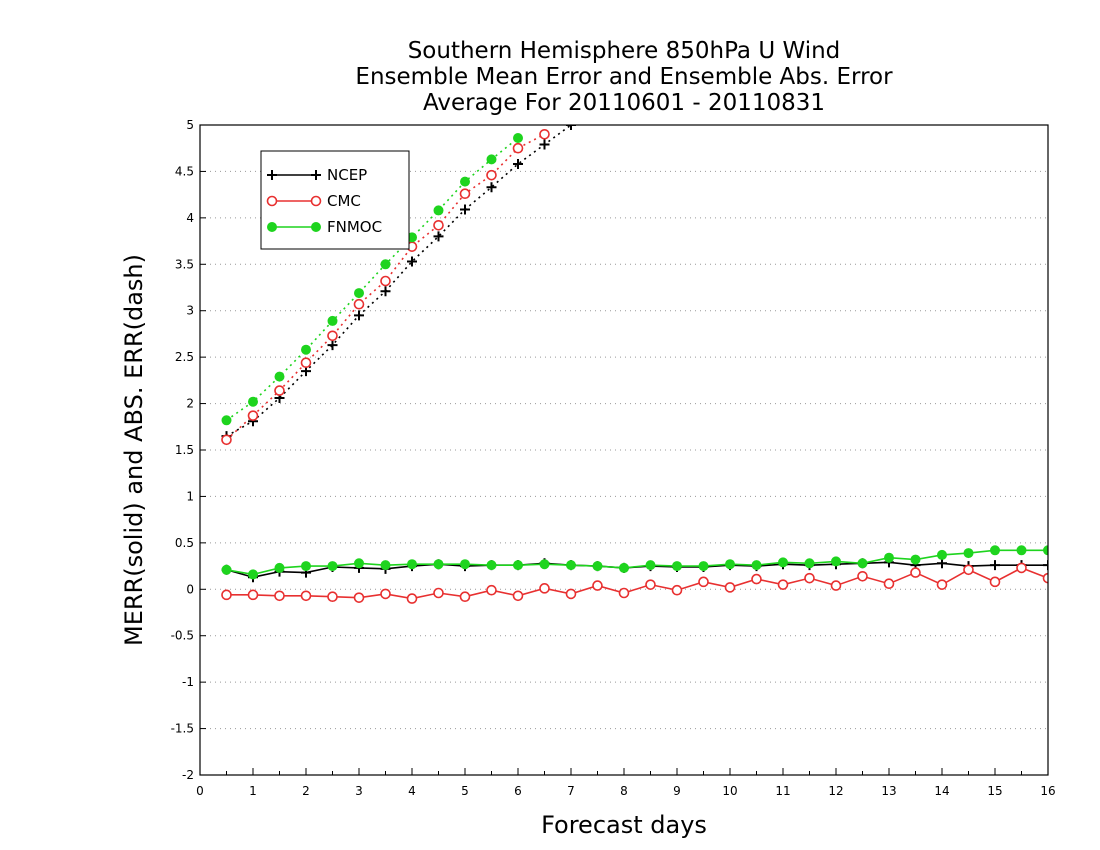 This screenshot has width=1100, height=850. What do you see at coordinates (571, 791) in the screenshot?
I see `x-tick-label: 7` at bounding box center [571, 791].